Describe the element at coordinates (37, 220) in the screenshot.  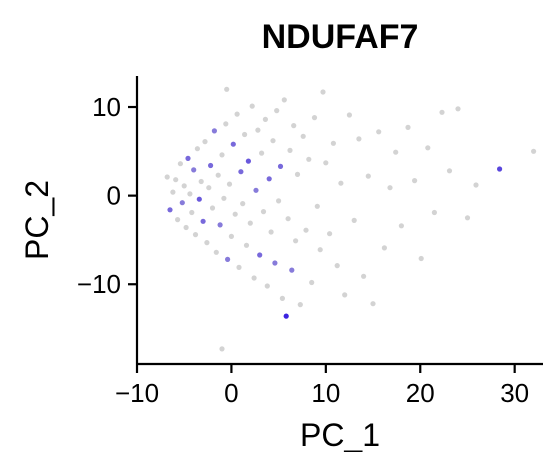
I see `y-axis-label: PC_2` at that location.